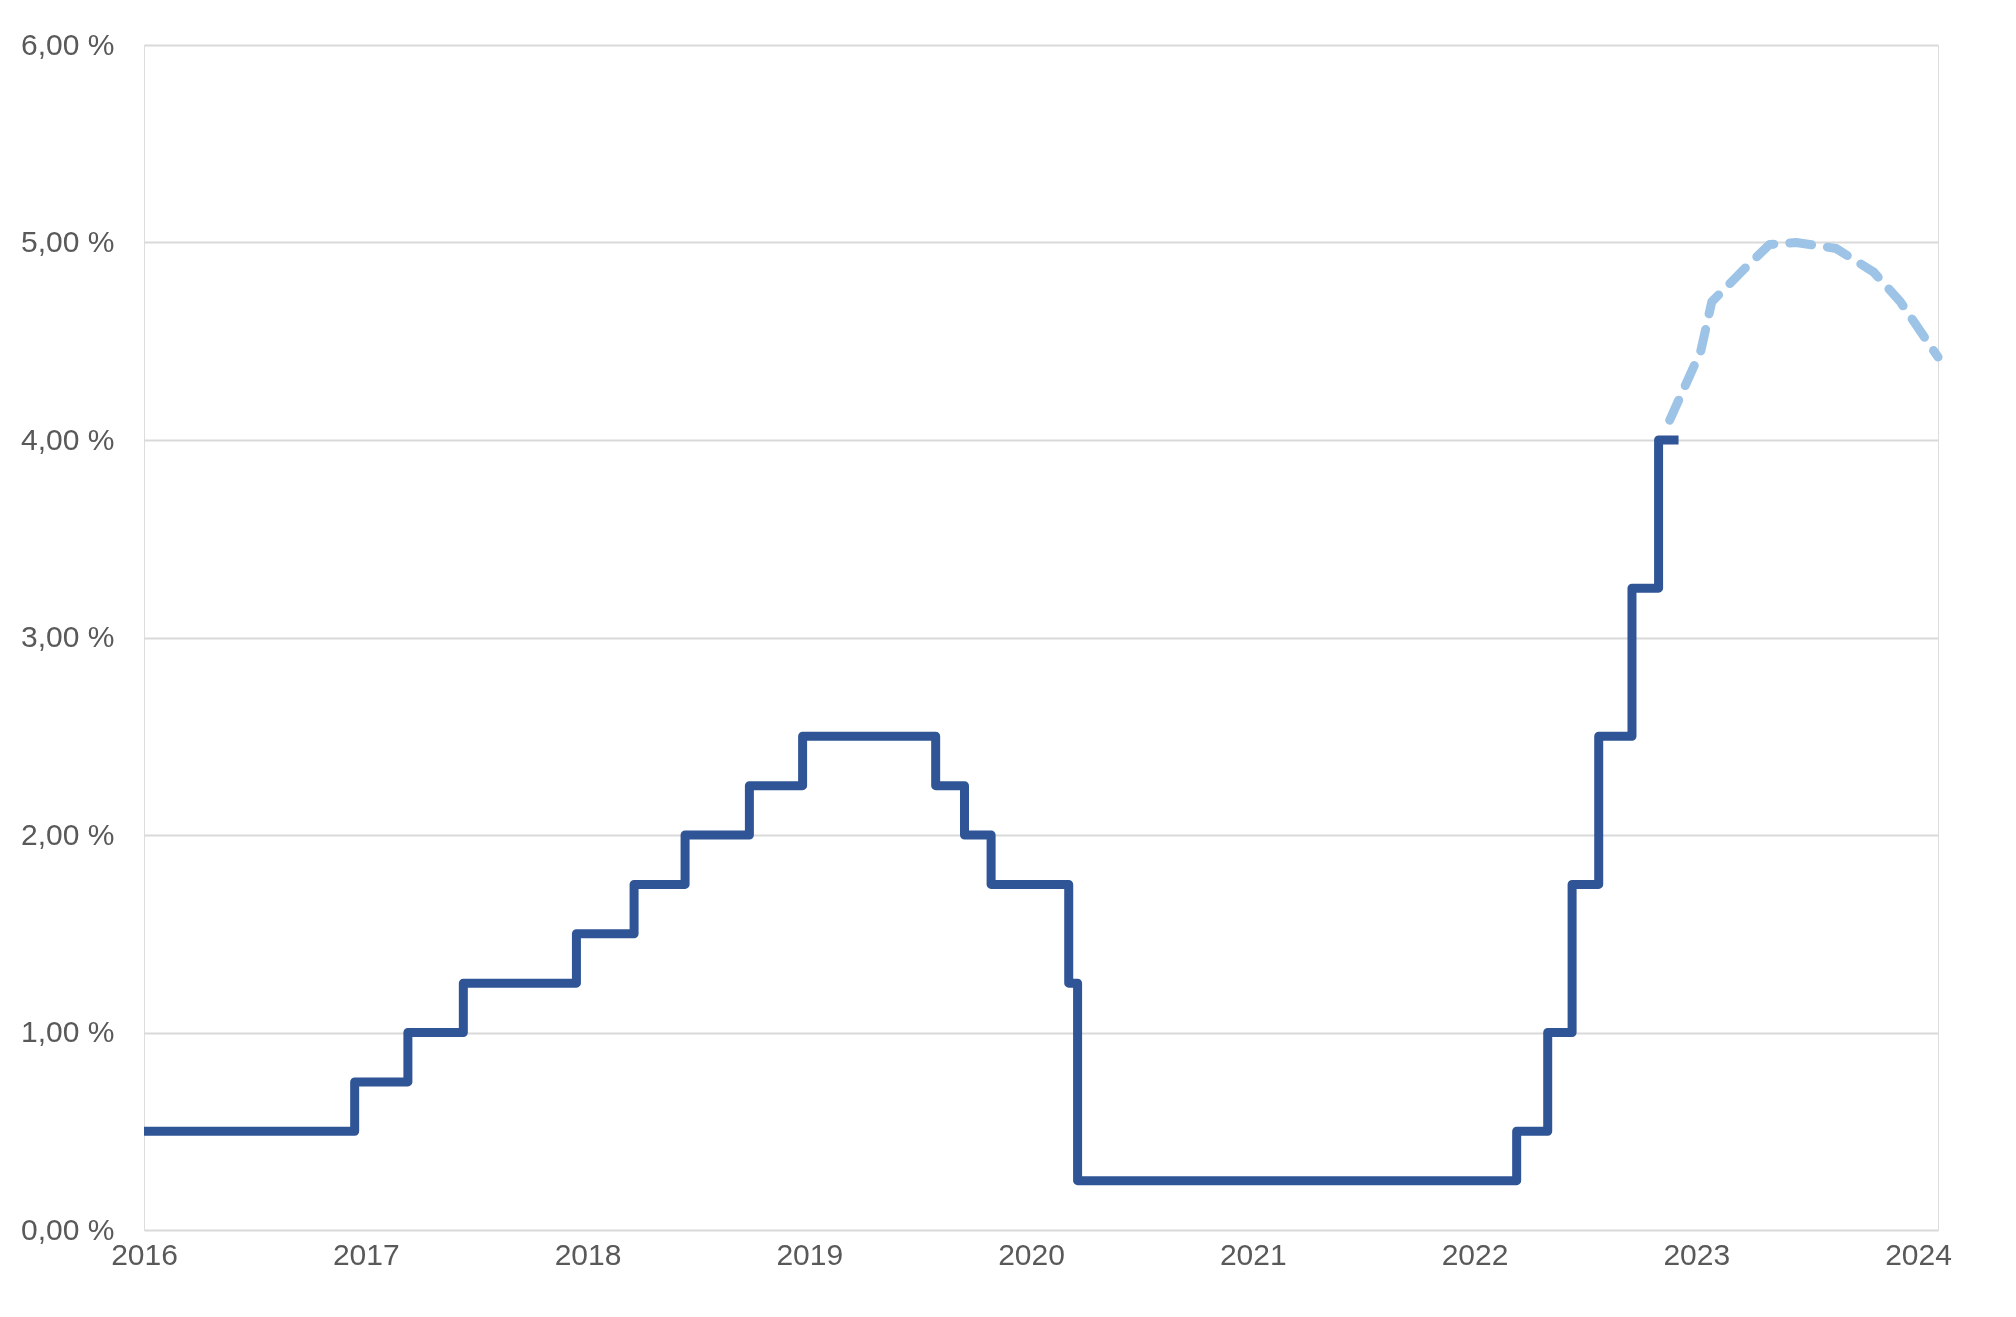 The height and width of the screenshot is (1317, 2016). Describe the element at coordinates (1918, 1254) in the screenshot. I see `x-tick-label: 2024` at that location.